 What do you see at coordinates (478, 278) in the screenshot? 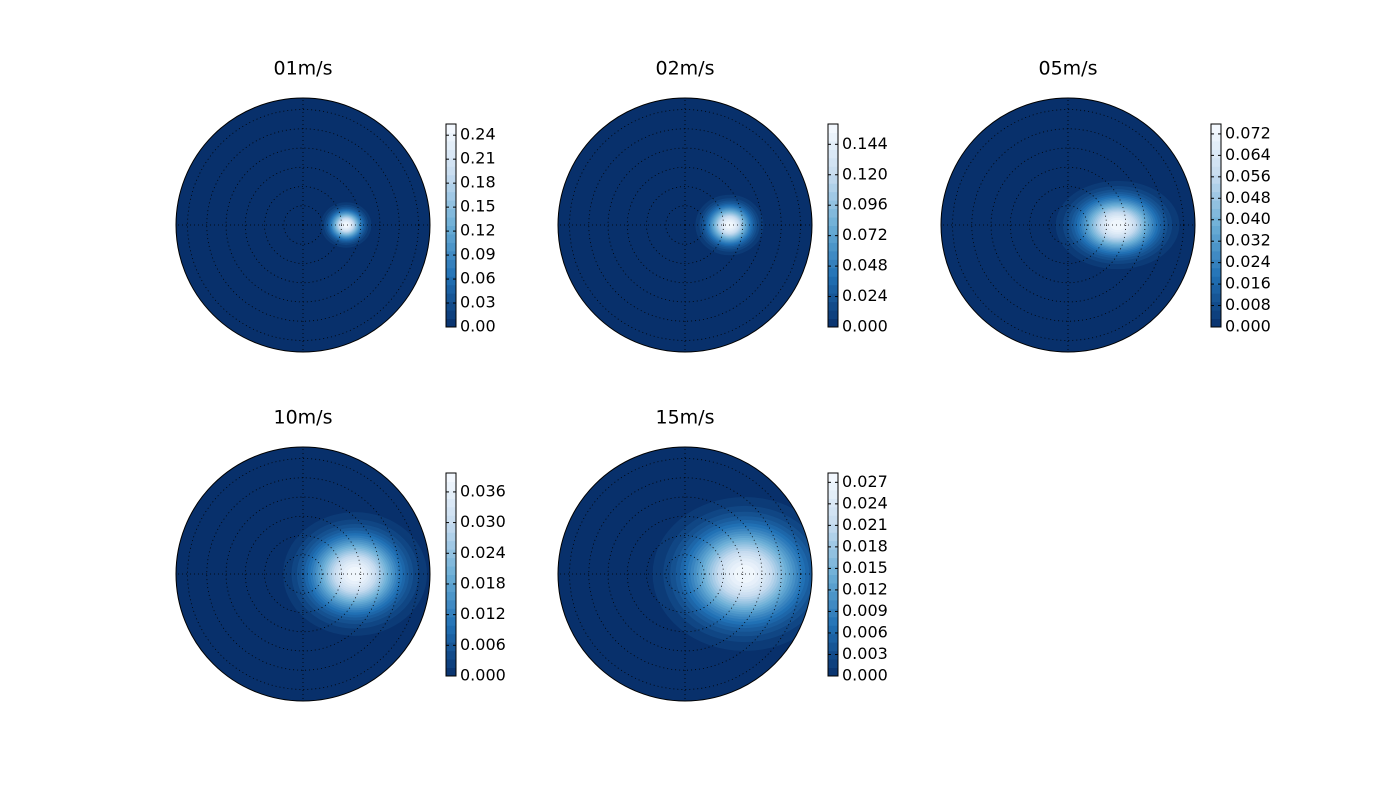
I see `colorbar-tick-label: 0.06` at bounding box center [478, 278].